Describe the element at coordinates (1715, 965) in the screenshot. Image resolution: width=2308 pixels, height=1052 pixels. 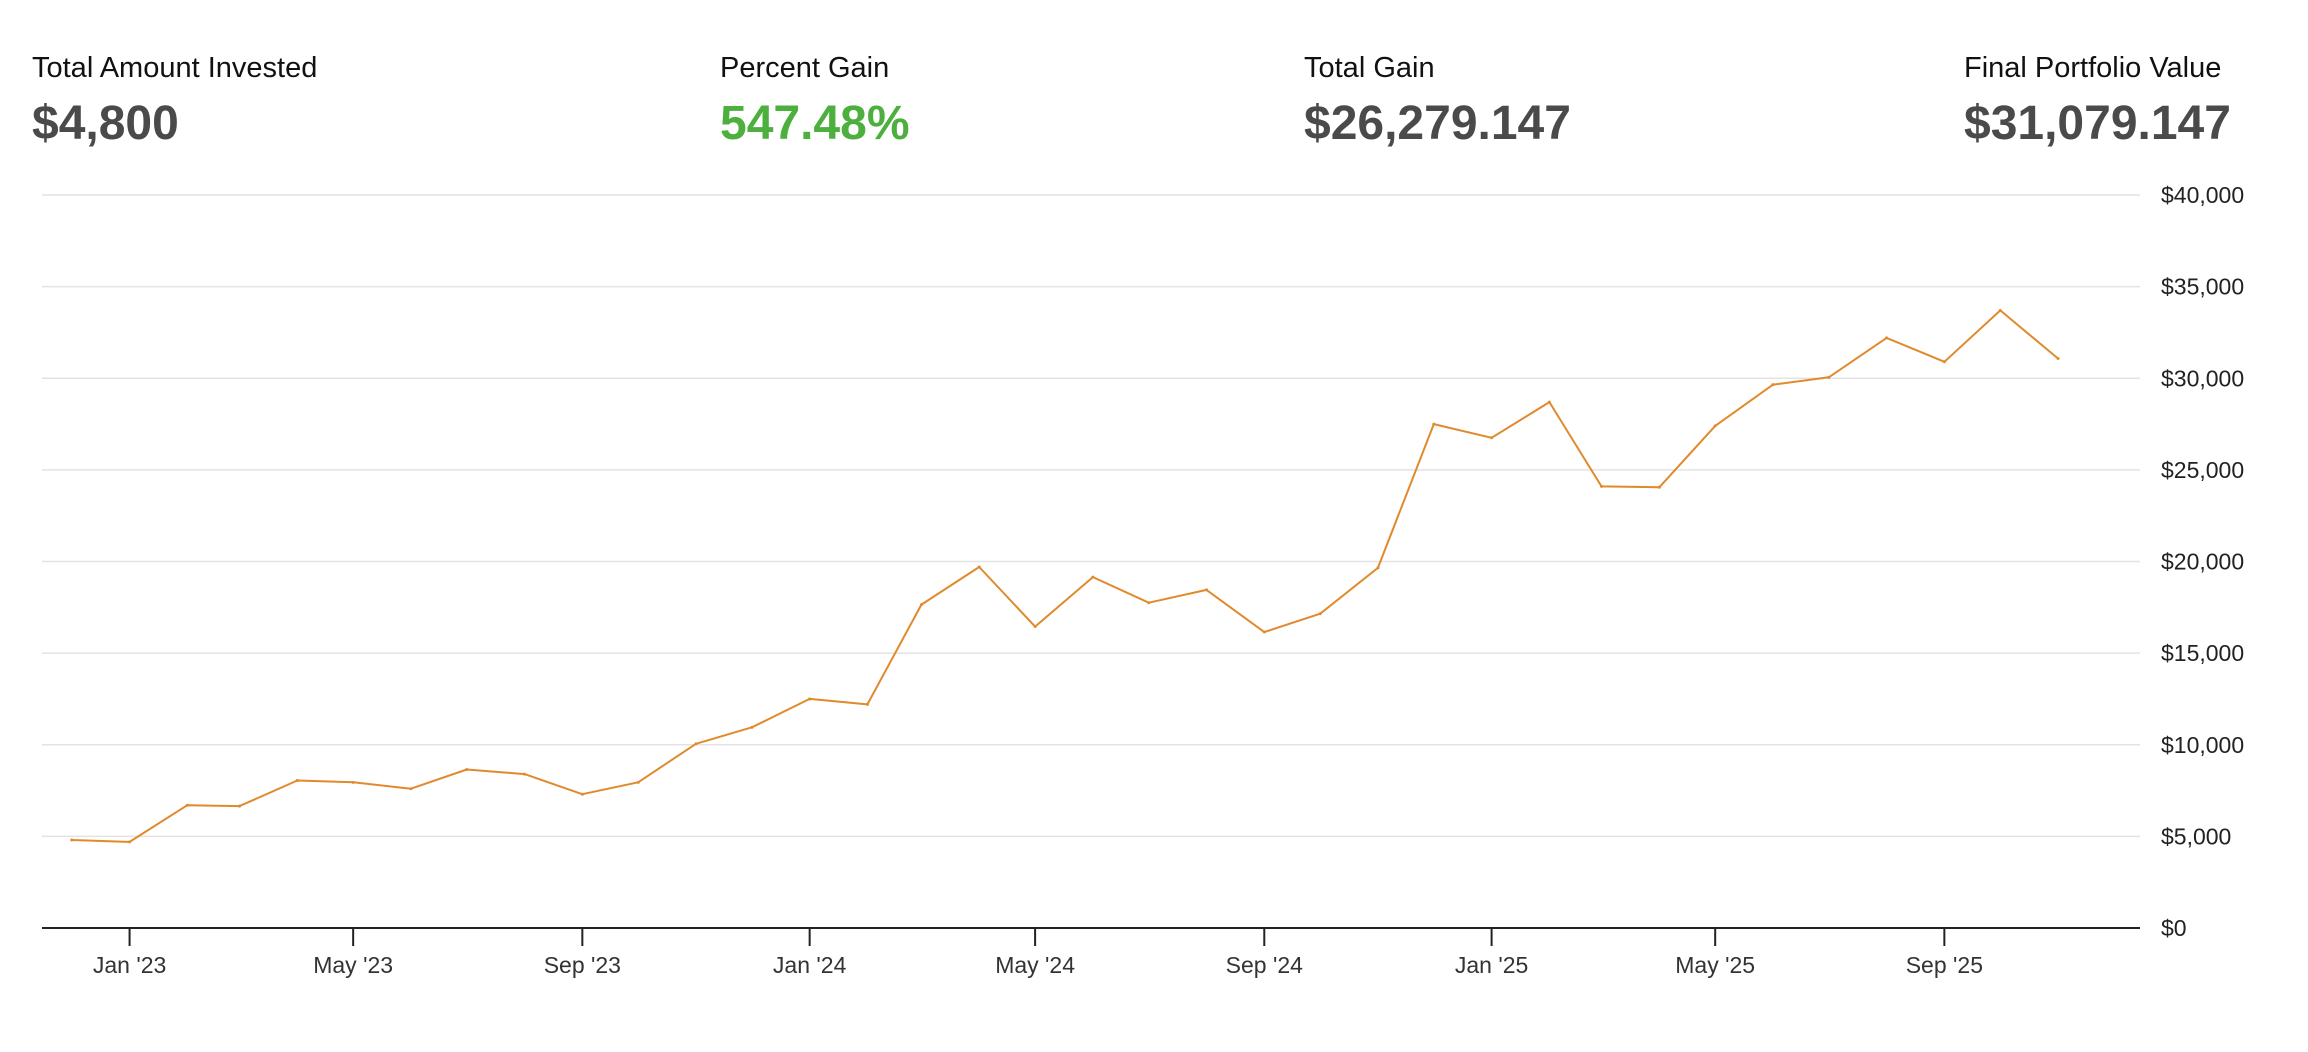
I see `x-tick-label: May '25` at that location.